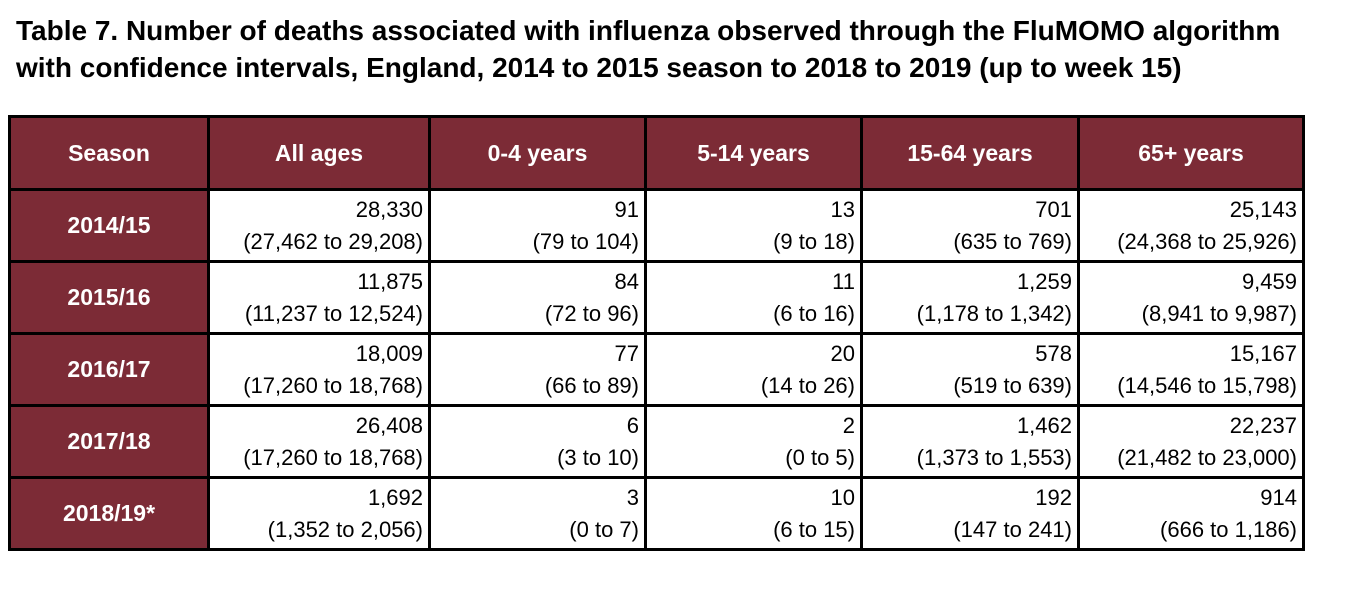 This screenshot has width=1356, height=616. What do you see at coordinates (843, 281) in the screenshot?
I see `cell-value: 11` at bounding box center [843, 281].